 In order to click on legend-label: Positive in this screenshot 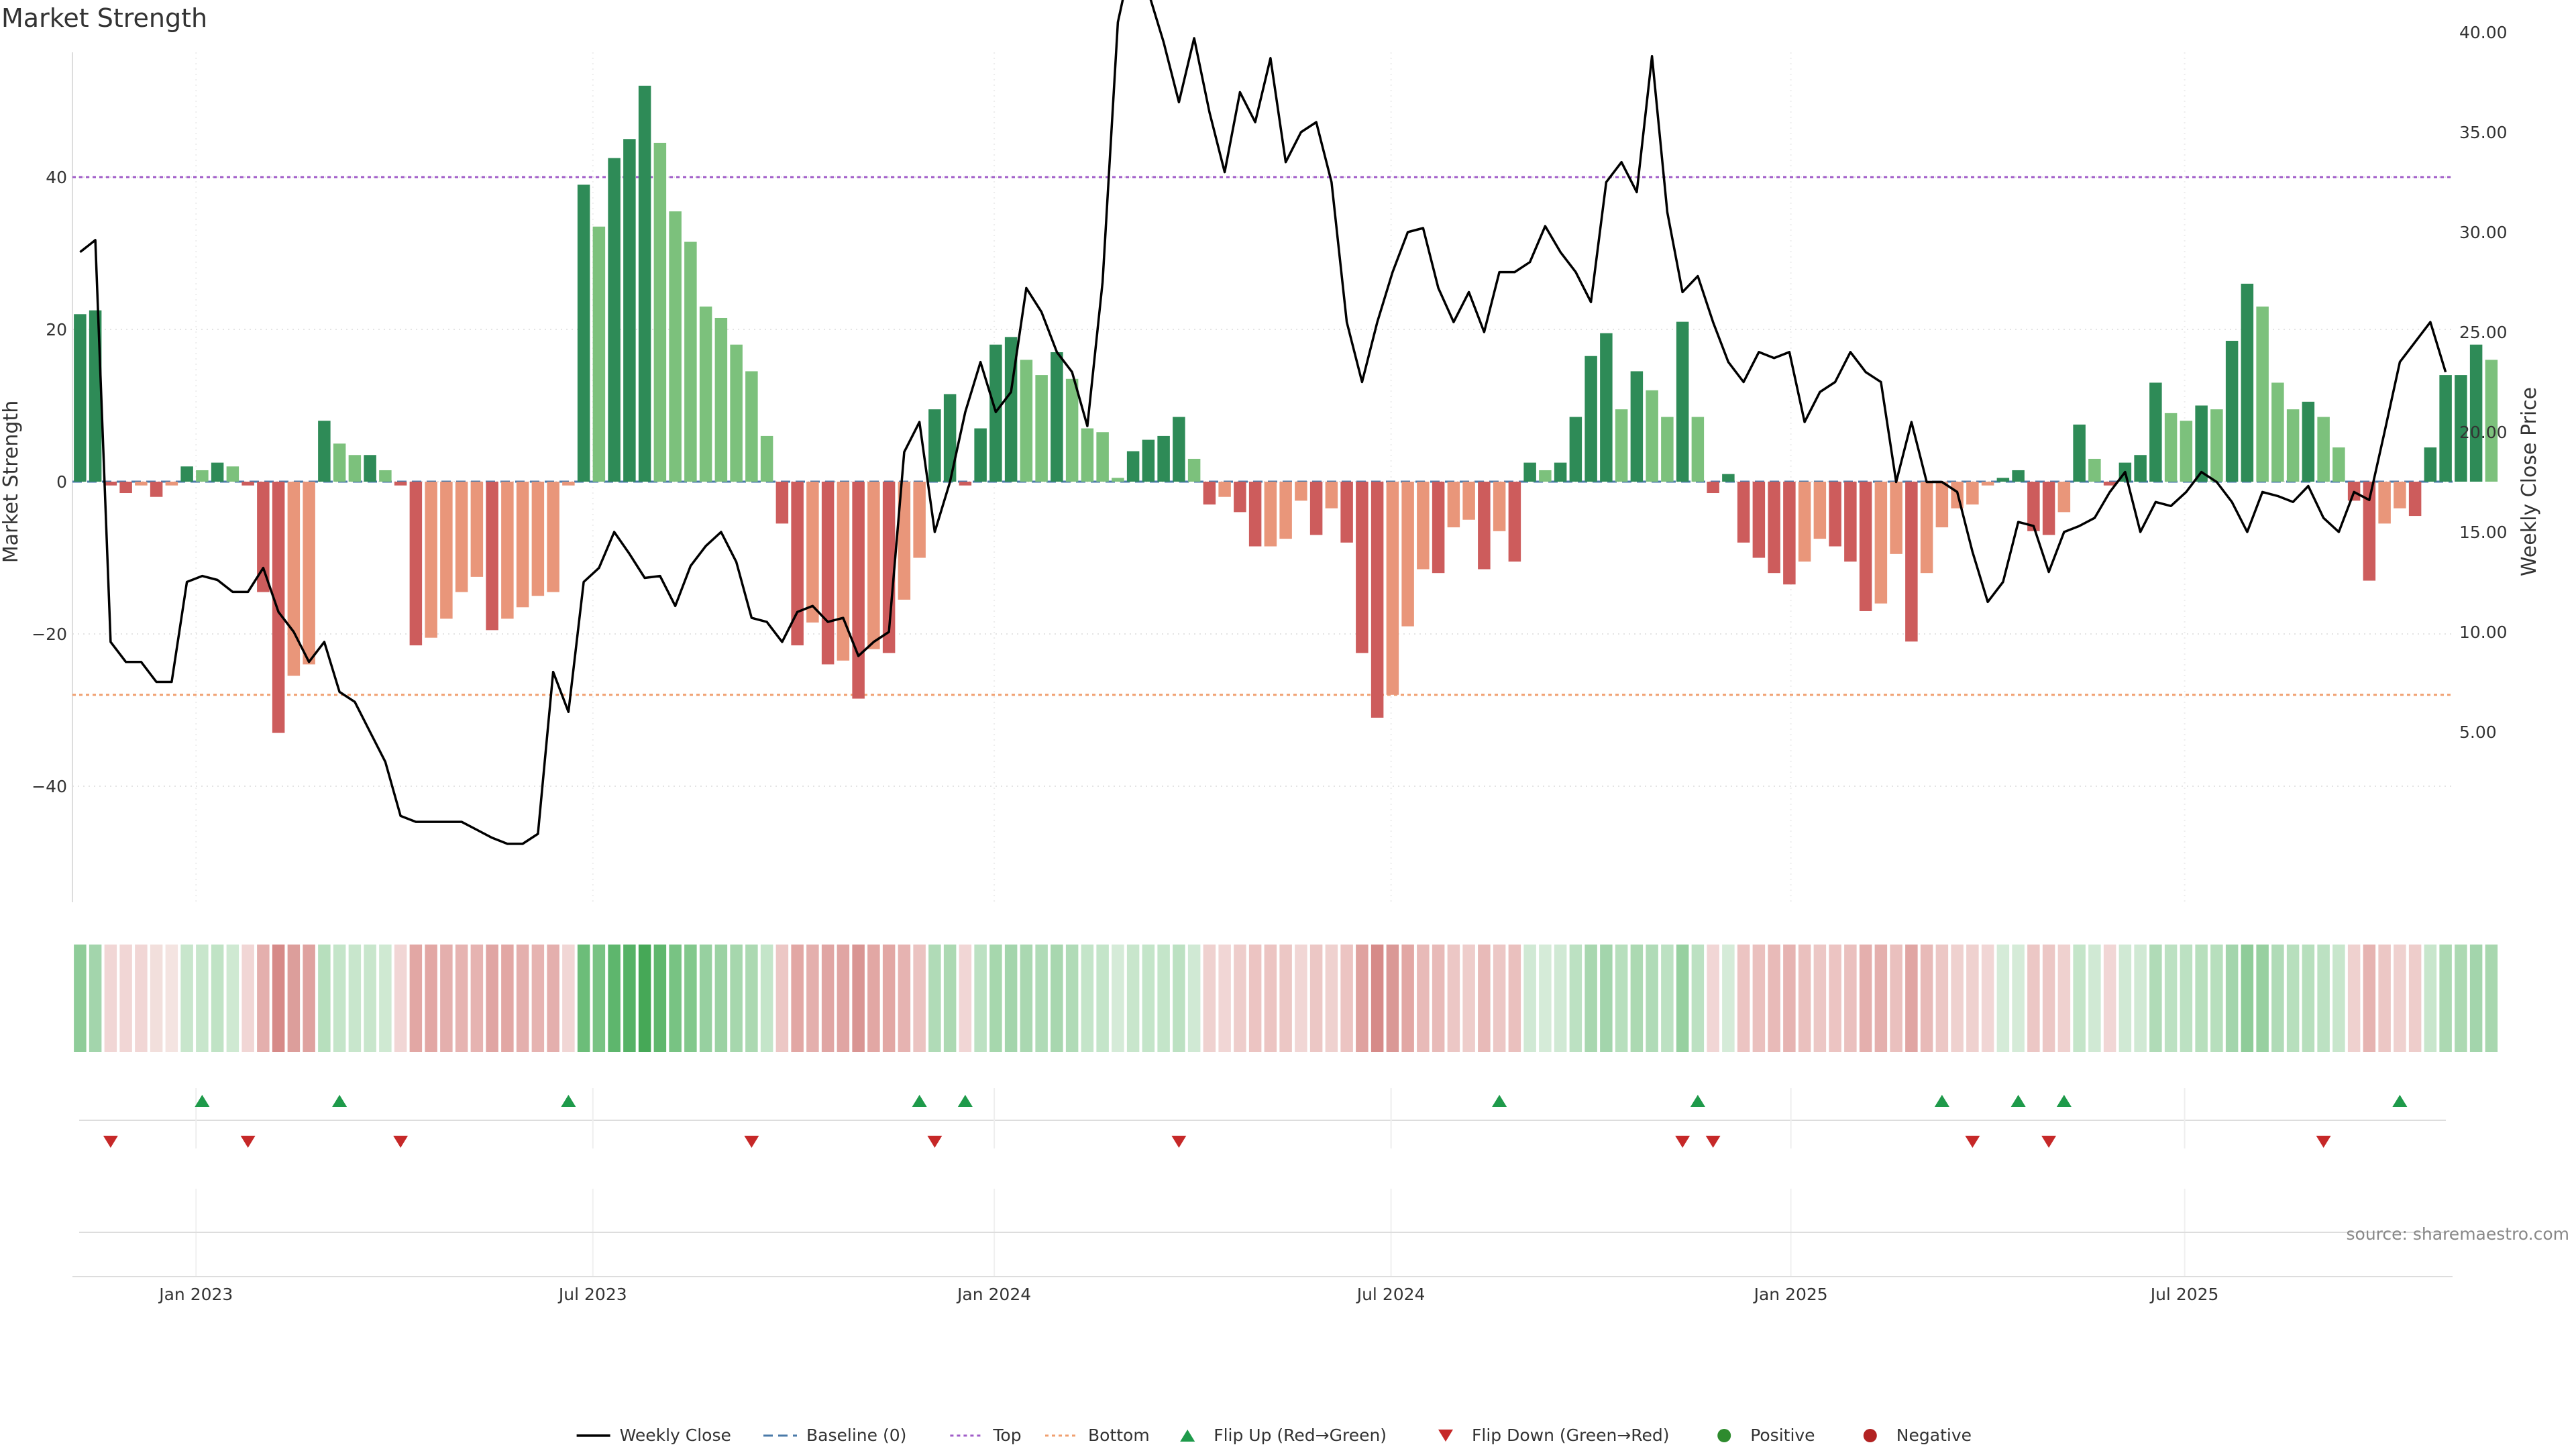, I will do `click(1782, 1435)`.